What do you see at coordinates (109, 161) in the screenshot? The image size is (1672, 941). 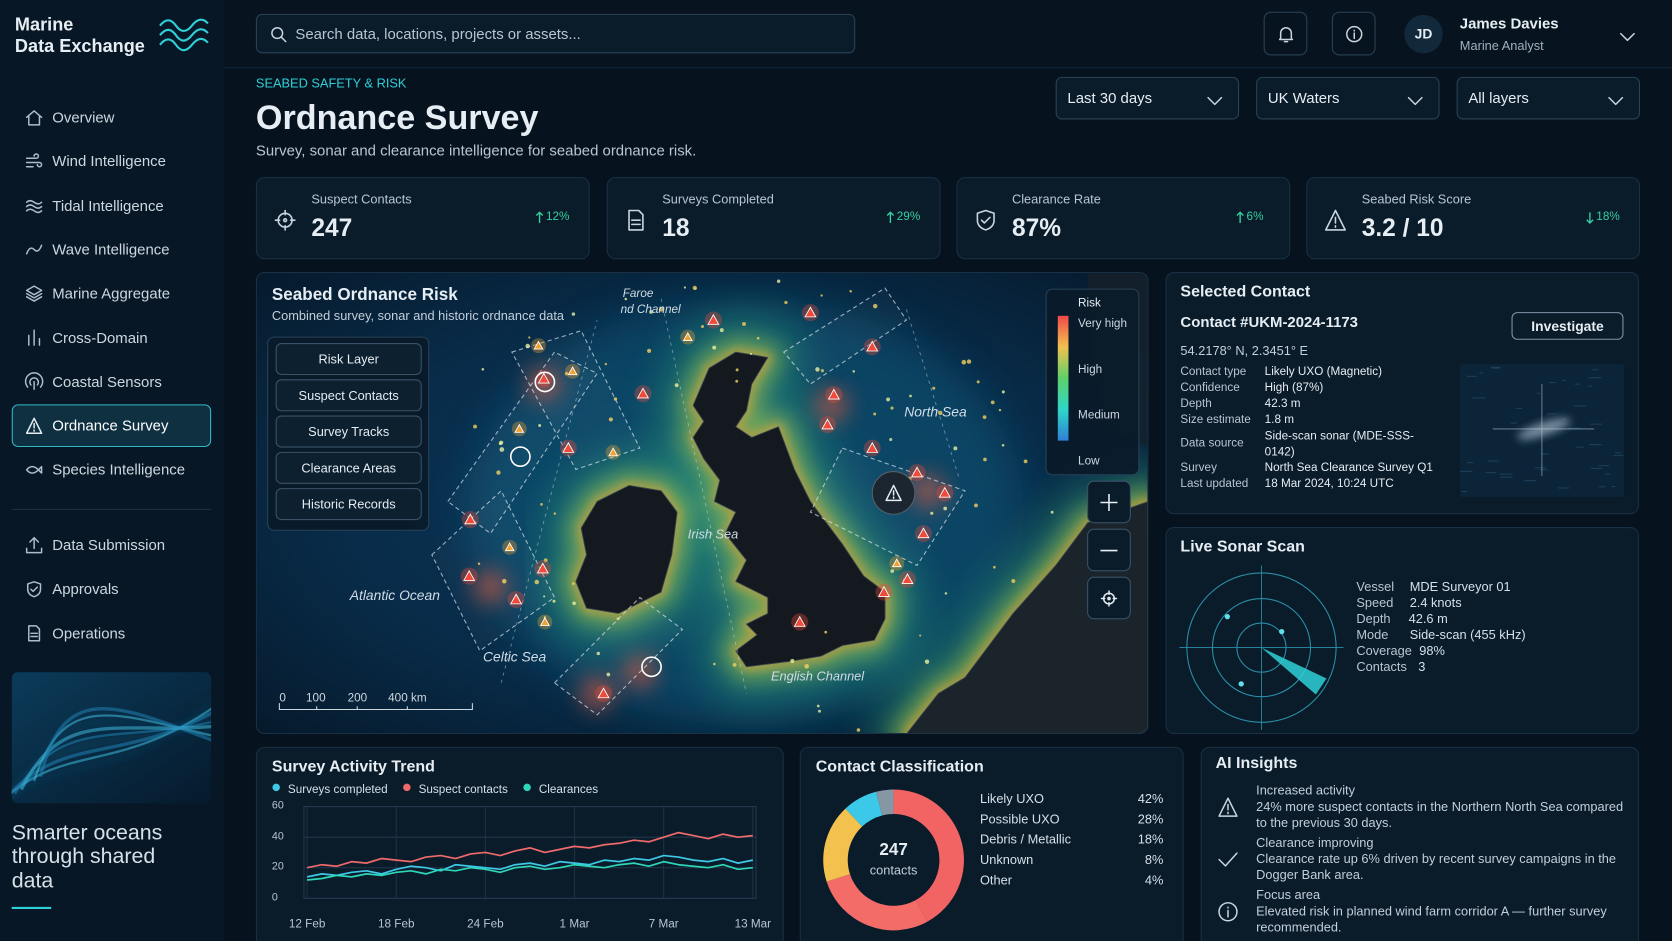 I see `nav-item: Wind Intelligence` at bounding box center [109, 161].